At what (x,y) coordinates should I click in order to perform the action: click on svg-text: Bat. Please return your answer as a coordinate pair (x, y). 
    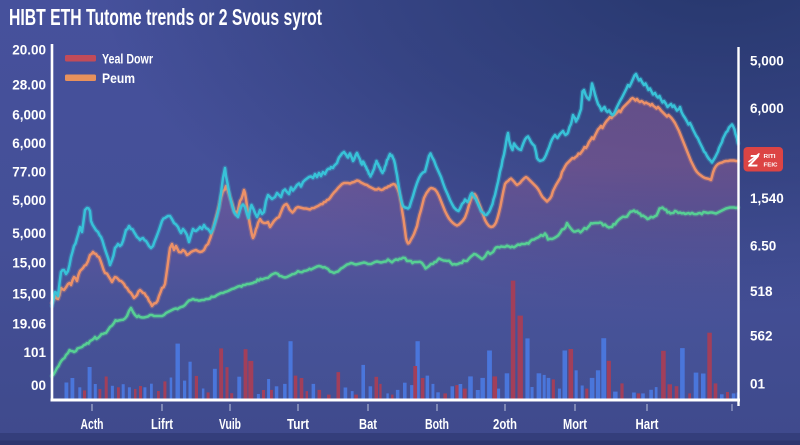
    Looking at the image, I should click on (368, 425).